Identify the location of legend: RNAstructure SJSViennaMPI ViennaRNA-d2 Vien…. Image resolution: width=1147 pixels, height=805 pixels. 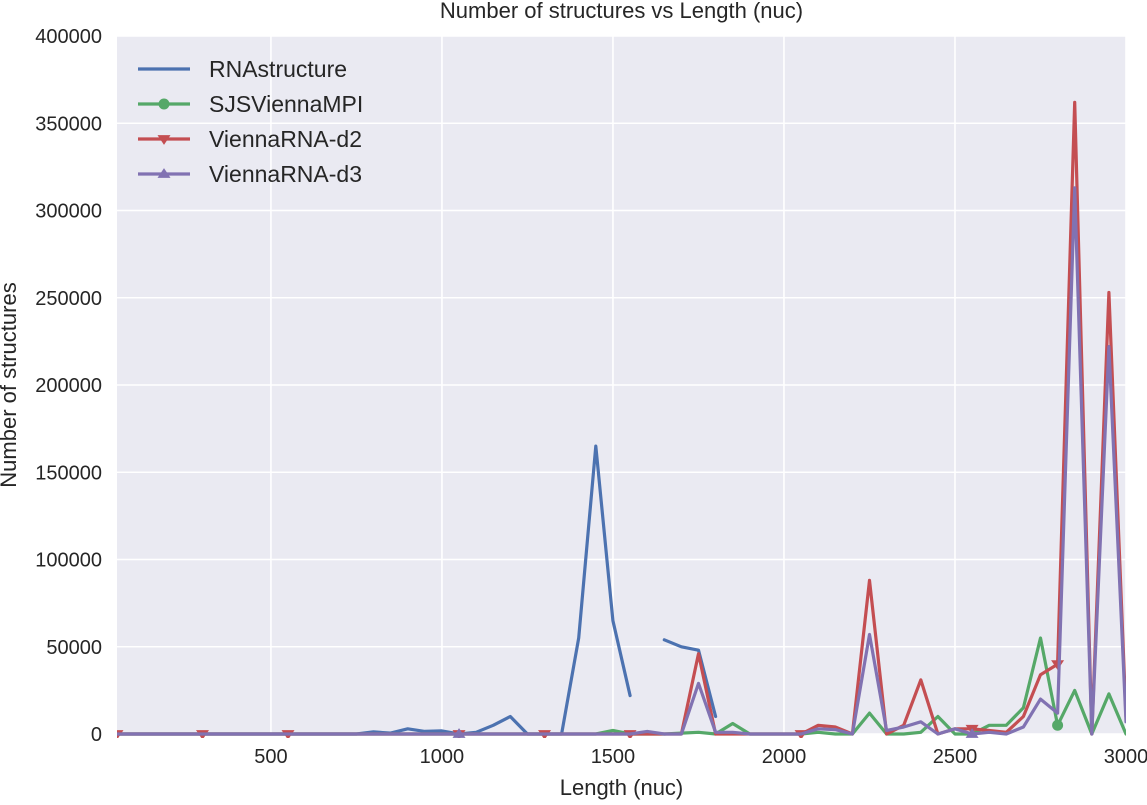
(250, 121).